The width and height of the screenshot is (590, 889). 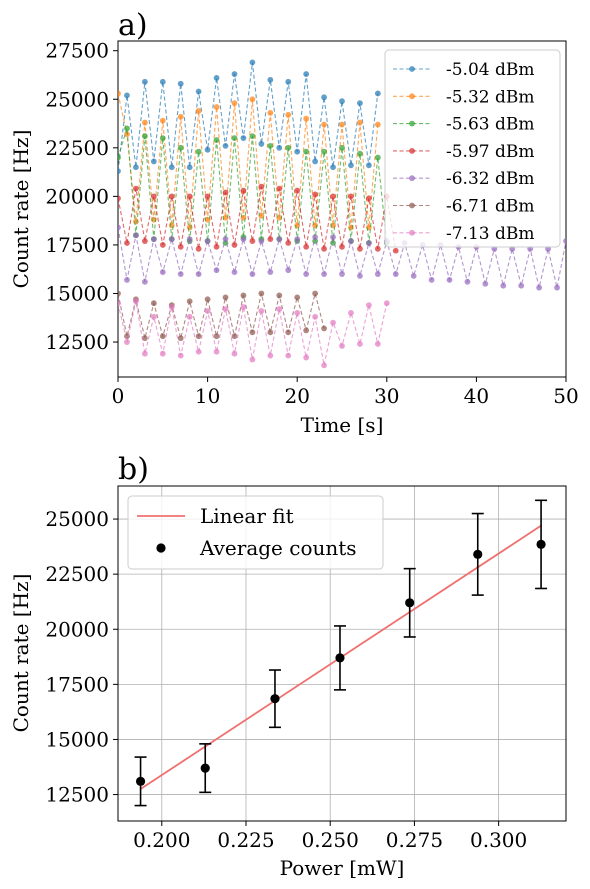 I want to click on y-tick-label-6: 27500, so click(x=77, y=51).